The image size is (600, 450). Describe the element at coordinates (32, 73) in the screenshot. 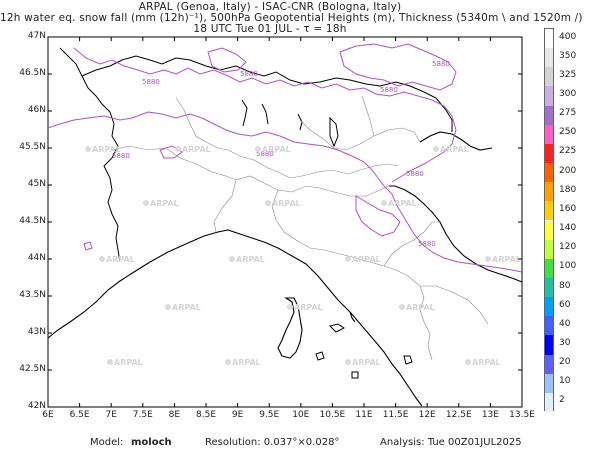

I see `lat-label: 46.5N` at that location.